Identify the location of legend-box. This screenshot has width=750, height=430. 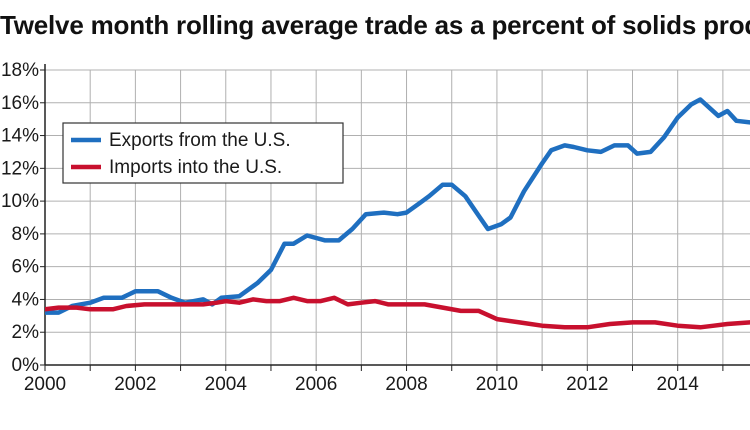
(203, 153).